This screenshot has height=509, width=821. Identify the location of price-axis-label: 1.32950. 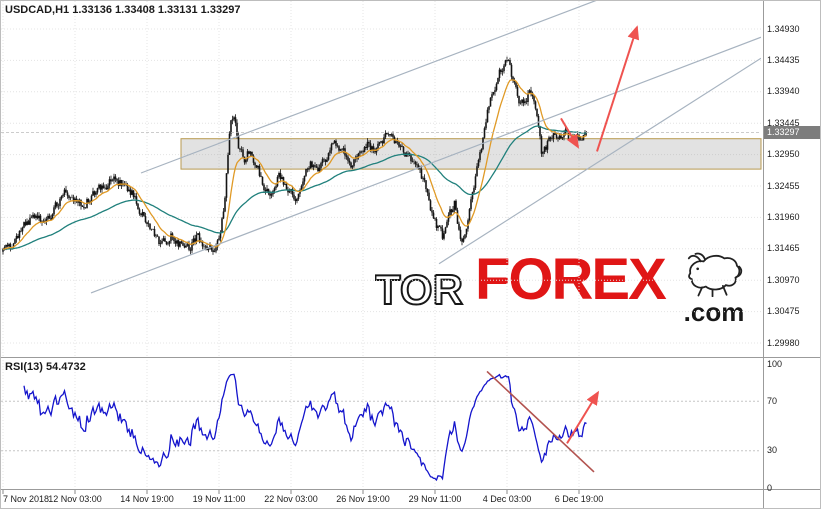
(783, 154).